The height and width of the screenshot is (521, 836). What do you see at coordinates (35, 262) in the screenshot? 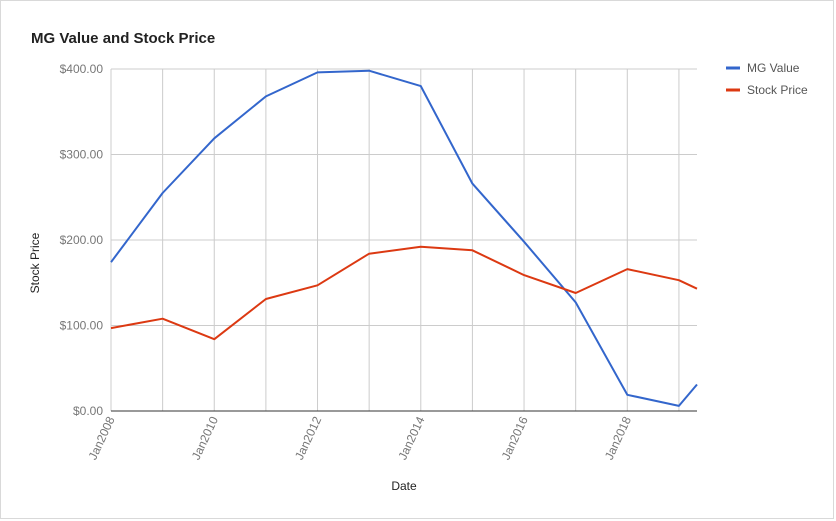
I see `y-axis-label: Stock Price` at bounding box center [35, 262].